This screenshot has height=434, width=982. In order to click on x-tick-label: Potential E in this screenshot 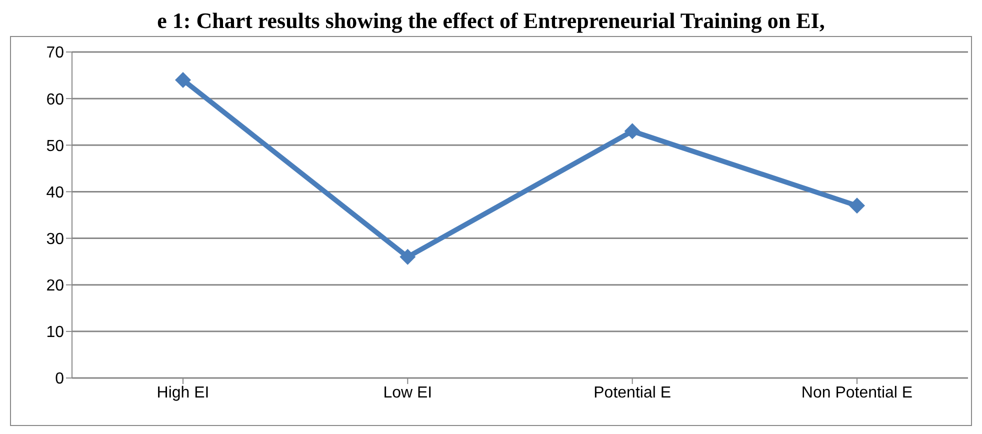, I will do `click(633, 393)`.